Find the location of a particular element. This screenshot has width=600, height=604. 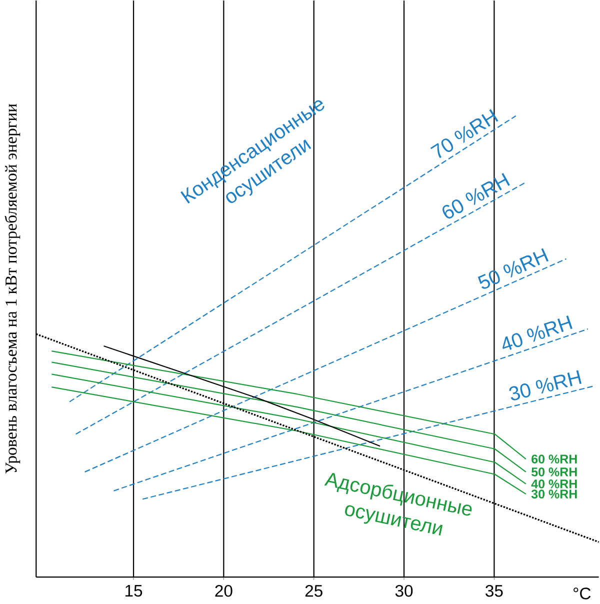

x-tick-label: 30 is located at coordinates (404, 590).